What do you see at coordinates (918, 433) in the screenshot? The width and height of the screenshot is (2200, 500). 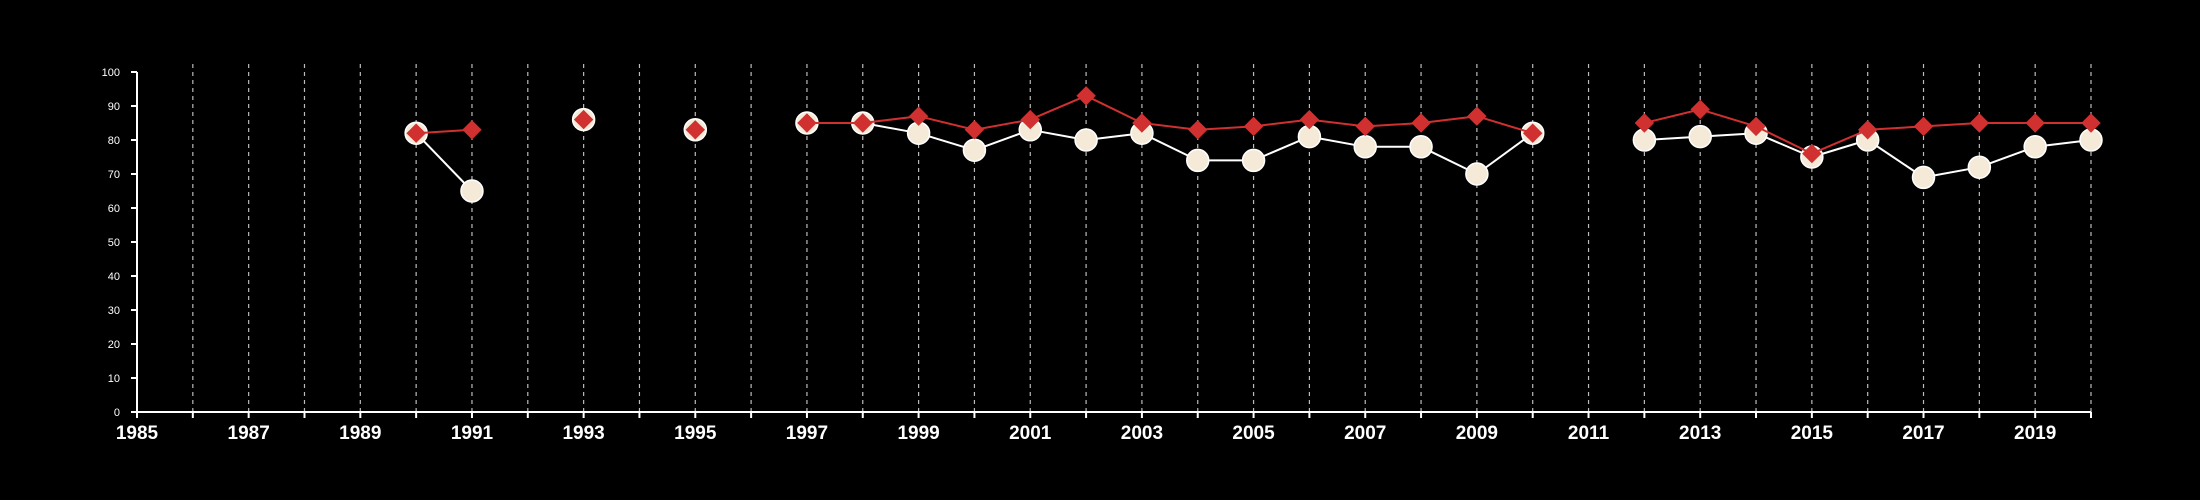 I see `x-tick-label: 1999` at bounding box center [918, 433].